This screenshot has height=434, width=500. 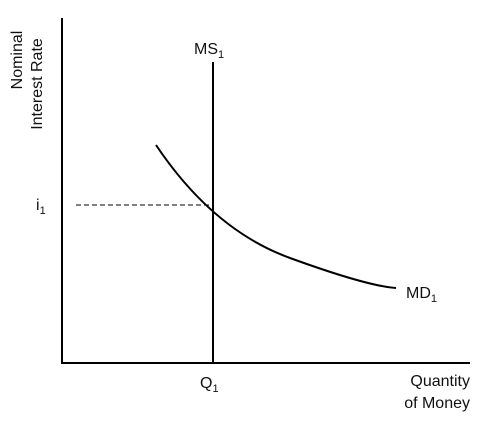 I want to click on x-axis-label-line1: Quantity, so click(x=440, y=381).